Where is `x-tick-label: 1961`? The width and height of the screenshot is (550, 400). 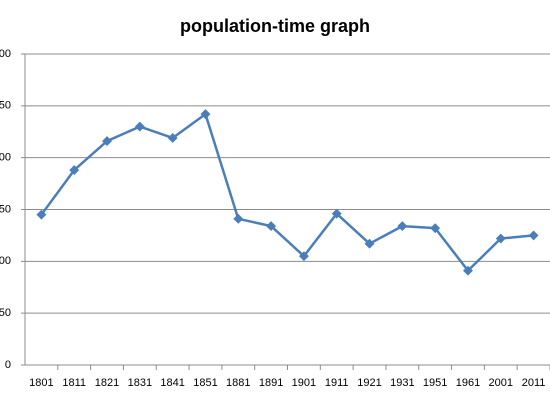
x-tick-label: 1961 is located at coordinates (468, 383).